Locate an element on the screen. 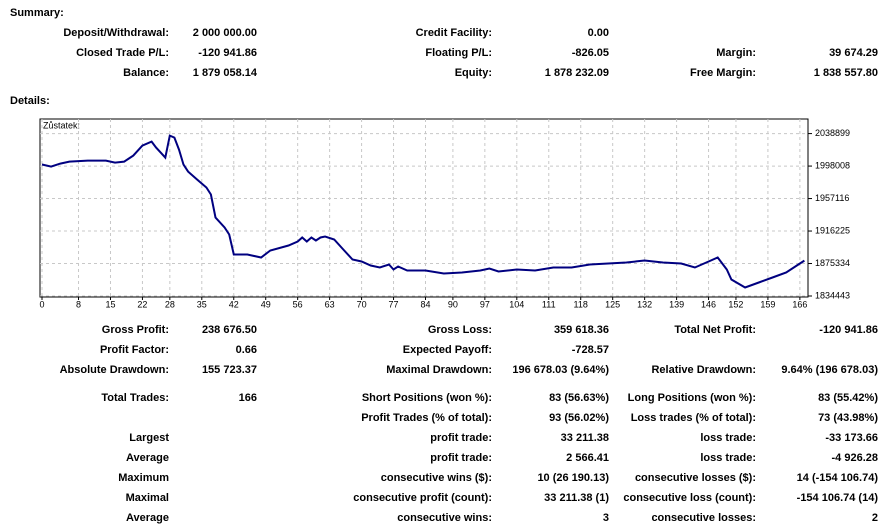 Image resolution: width=890 pixels, height=528 pixels. details-title: Details: is located at coordinates (30, 101).